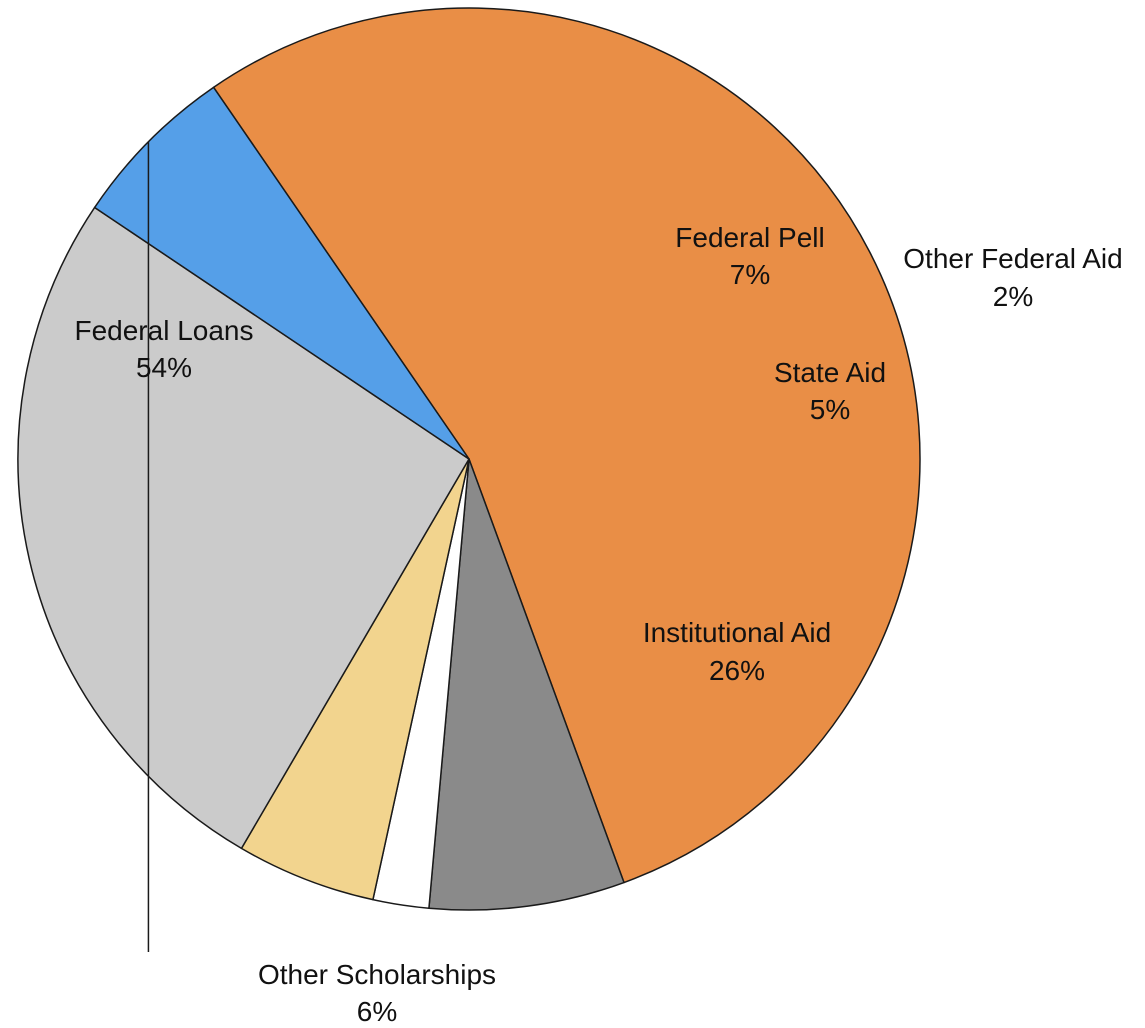 This screenshot has height=1028, width=1145. I want to click on slice-value-other-scholarships: 6%, so click(377, 1011).